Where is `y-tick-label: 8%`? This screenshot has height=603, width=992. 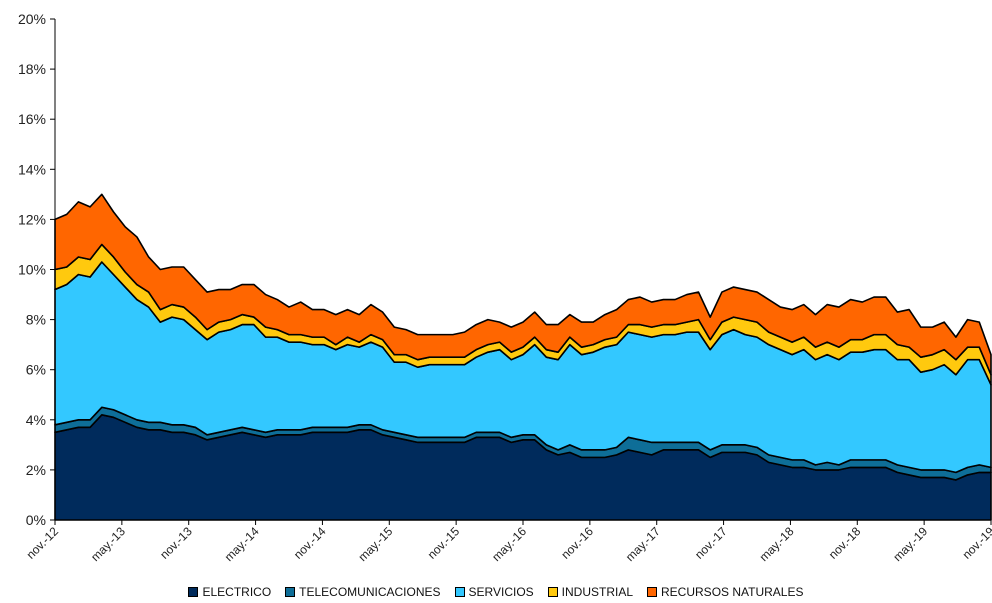 y-tick-label: 8% is located at coordinates (36, 320).